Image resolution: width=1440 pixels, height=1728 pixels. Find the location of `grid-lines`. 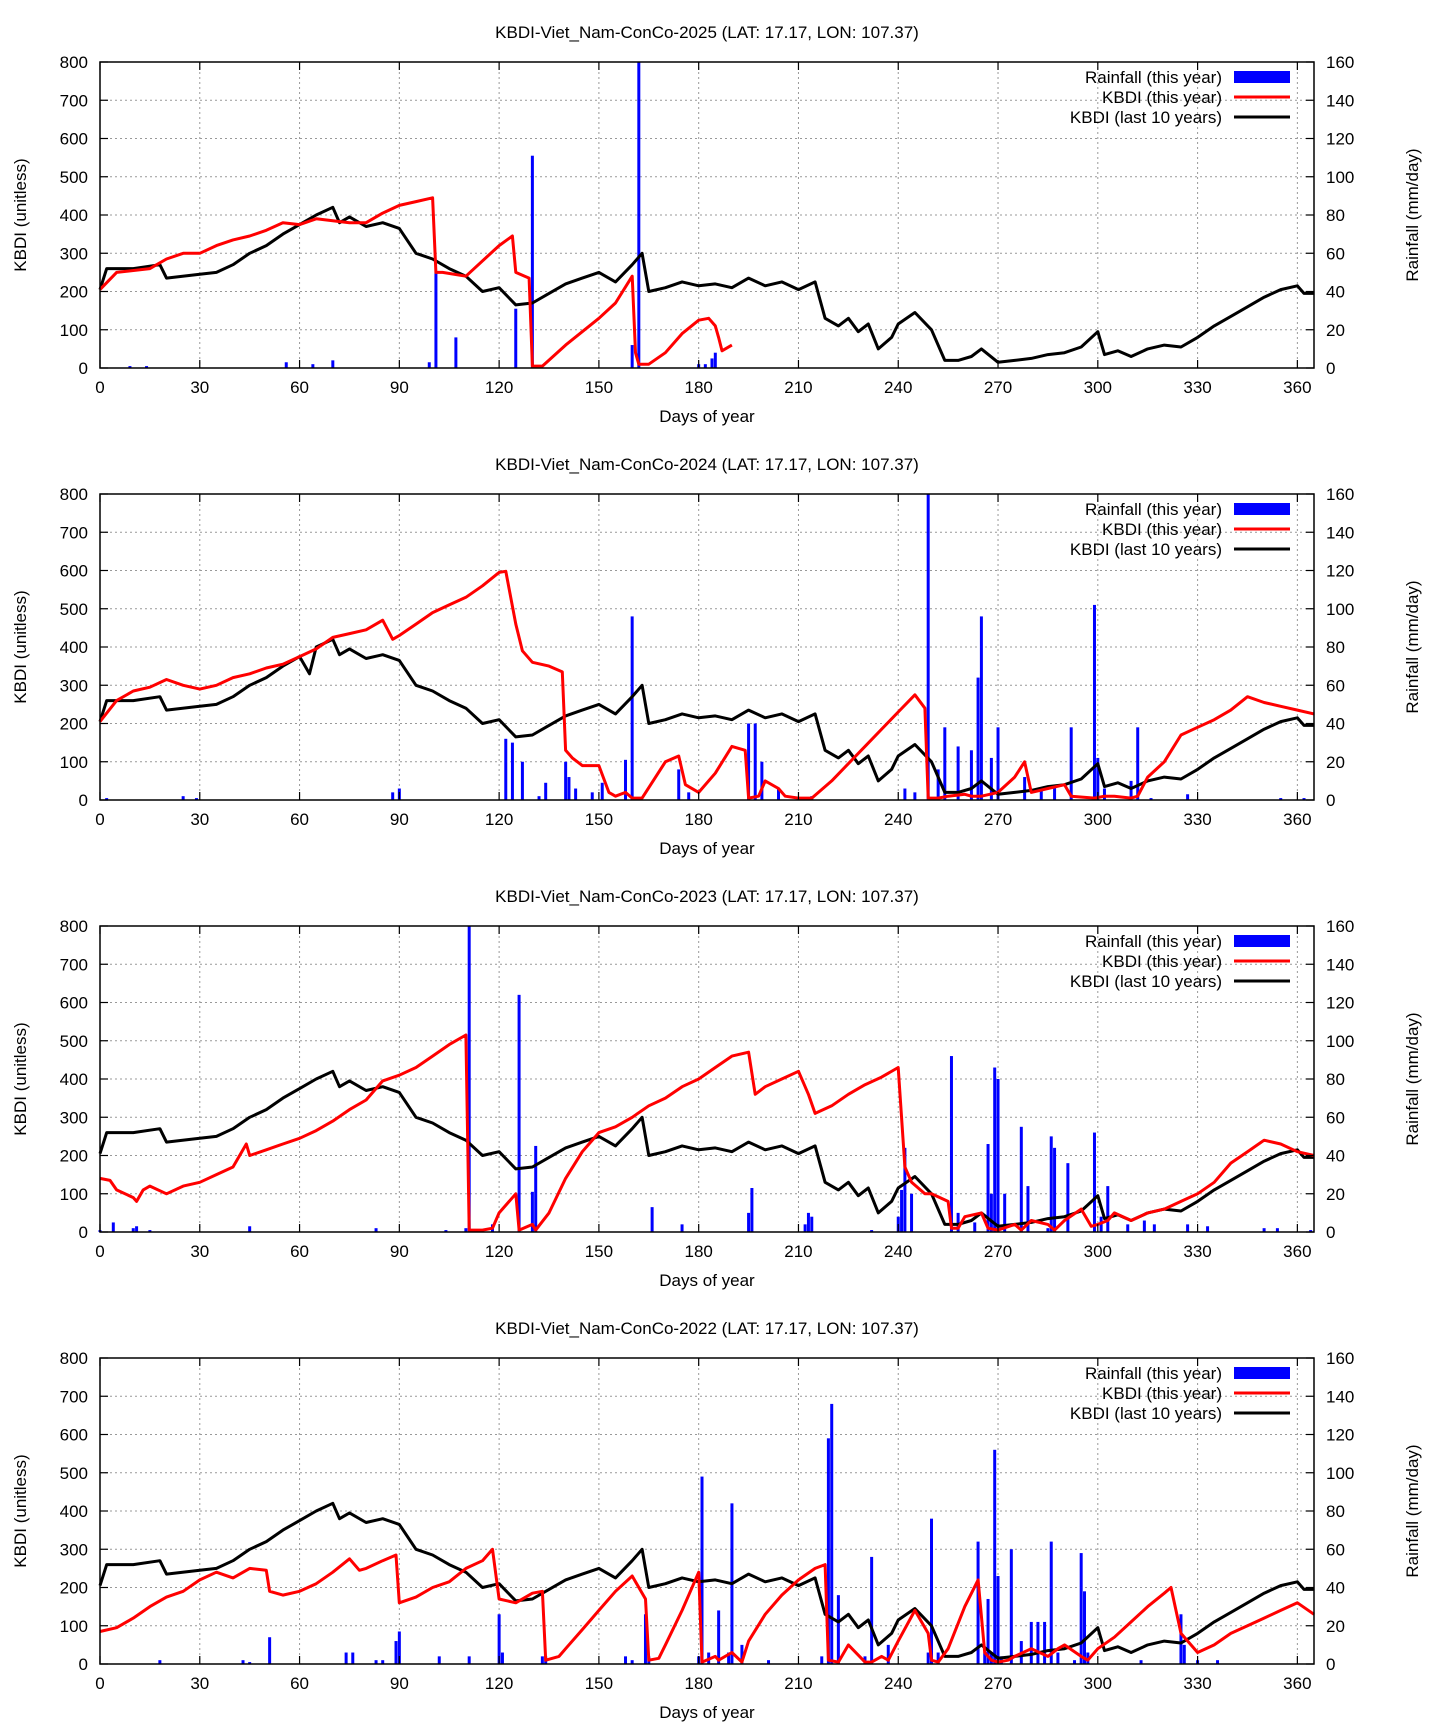

grid-lines is located at coordinates (707, 1511).